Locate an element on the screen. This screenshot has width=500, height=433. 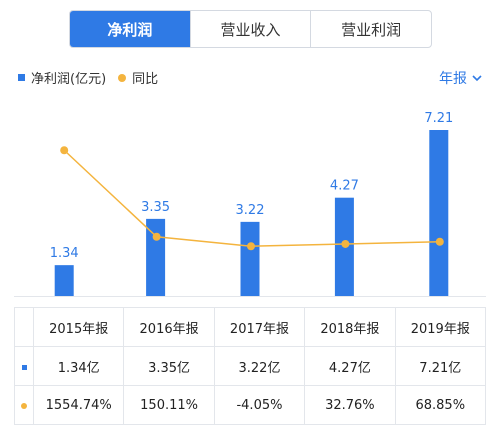
table-row-yoy: 1554.74% 150.11% -4.05% 32.76% 68.85% is located at coordinates (250, 405).